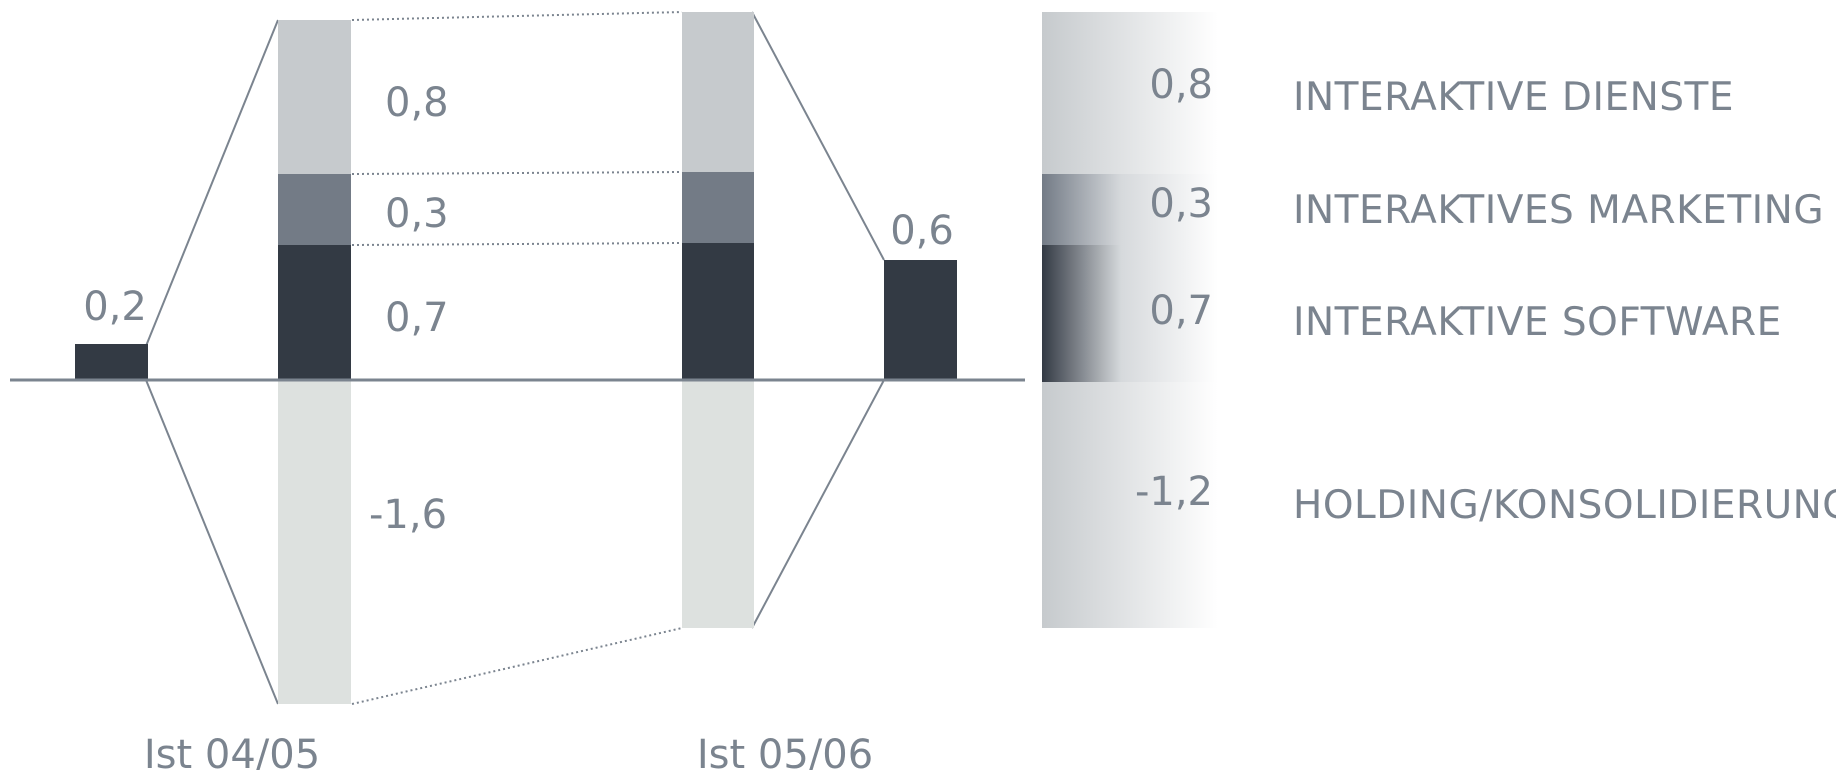 The width and height of the screenshot is (1836, 770). What do you see at coordinates (1130, 505) in the screenshot?
I see `delta-bar-holding` at bounding box center [1130, 505].